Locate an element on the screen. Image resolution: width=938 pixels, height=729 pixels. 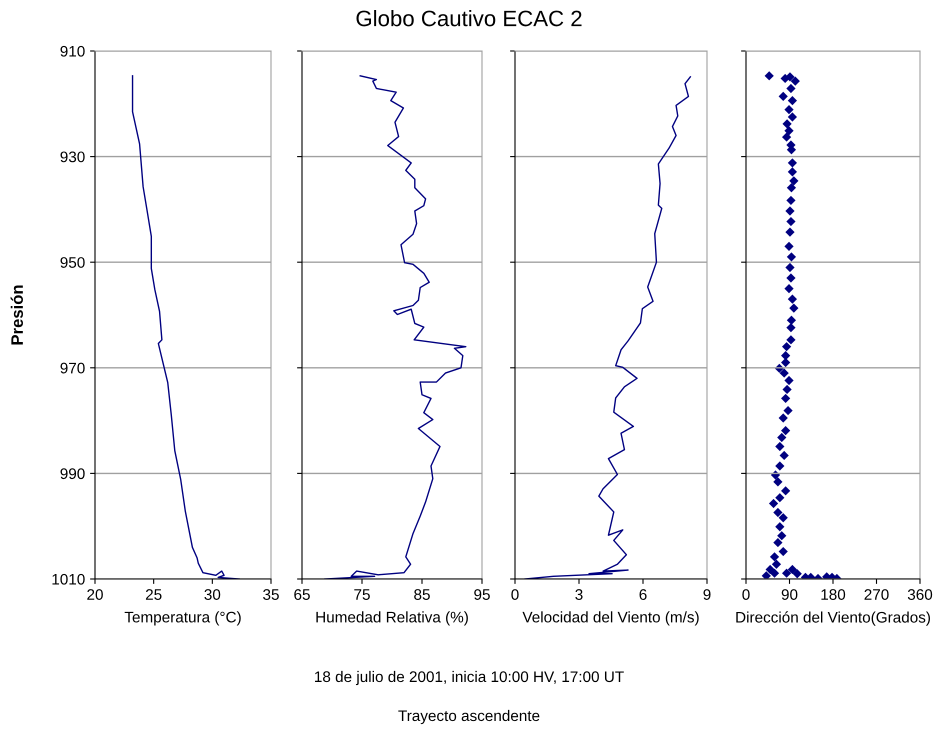
x-tick-label: 30 is located at coordinates (212, 594).